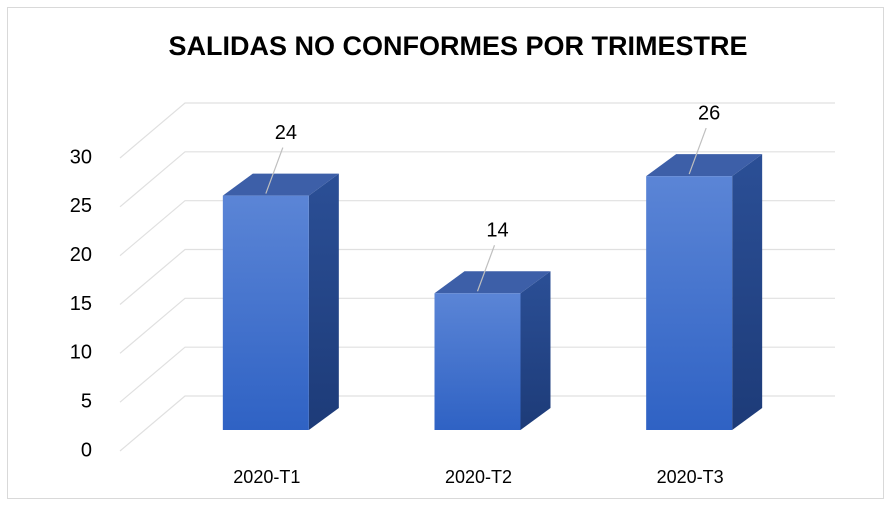 This screenshot has height=506, width=891. Describe the element at coordinates (81, 206) in the screenshot. I see `y-tick-label: 25` at that location.